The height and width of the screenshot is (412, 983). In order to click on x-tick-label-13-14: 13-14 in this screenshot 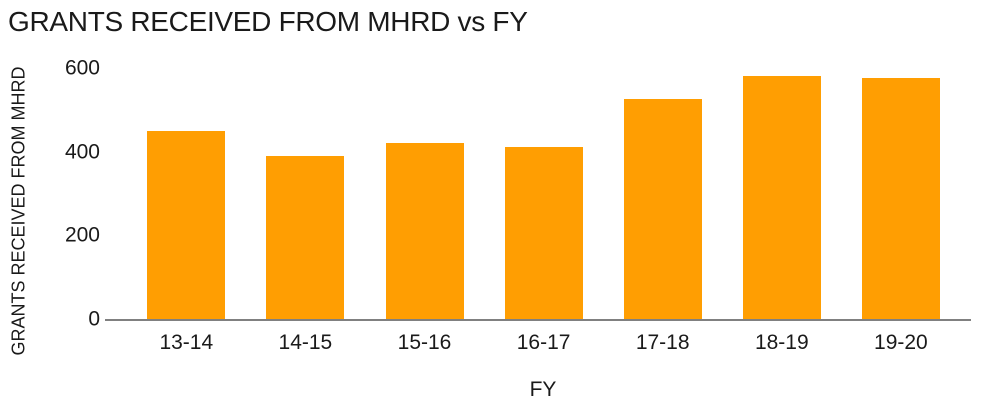, I will do `click(186, 342)`.